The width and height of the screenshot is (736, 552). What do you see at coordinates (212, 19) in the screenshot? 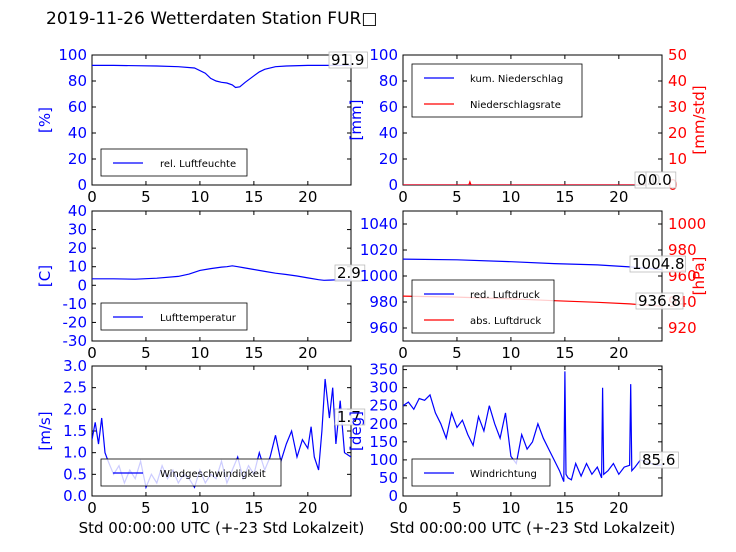
I see `page-title: 2019-11-26 Wetterdaten Station FUR□` at bounding box center [212, 19].